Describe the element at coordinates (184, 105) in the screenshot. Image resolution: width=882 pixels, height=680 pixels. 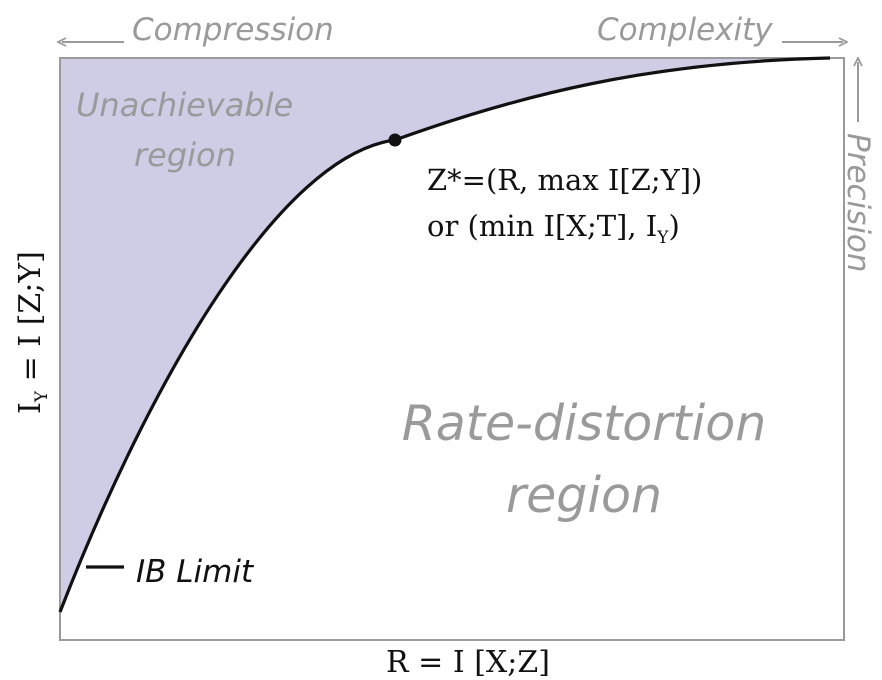
I see `unachievable-label-line1: Unachievable` at that location.